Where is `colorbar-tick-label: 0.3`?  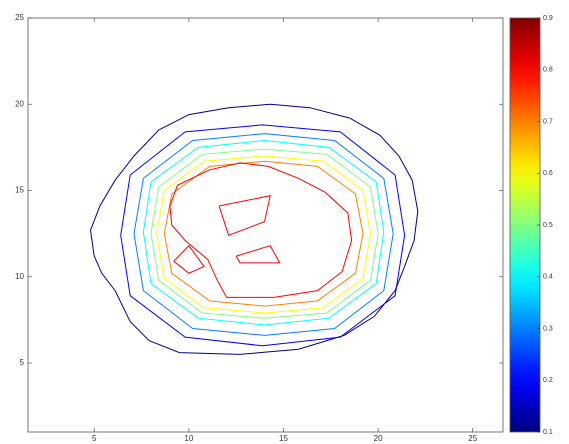
colorbar-tick-label: 0.3 is located at coordinates (548, 328).